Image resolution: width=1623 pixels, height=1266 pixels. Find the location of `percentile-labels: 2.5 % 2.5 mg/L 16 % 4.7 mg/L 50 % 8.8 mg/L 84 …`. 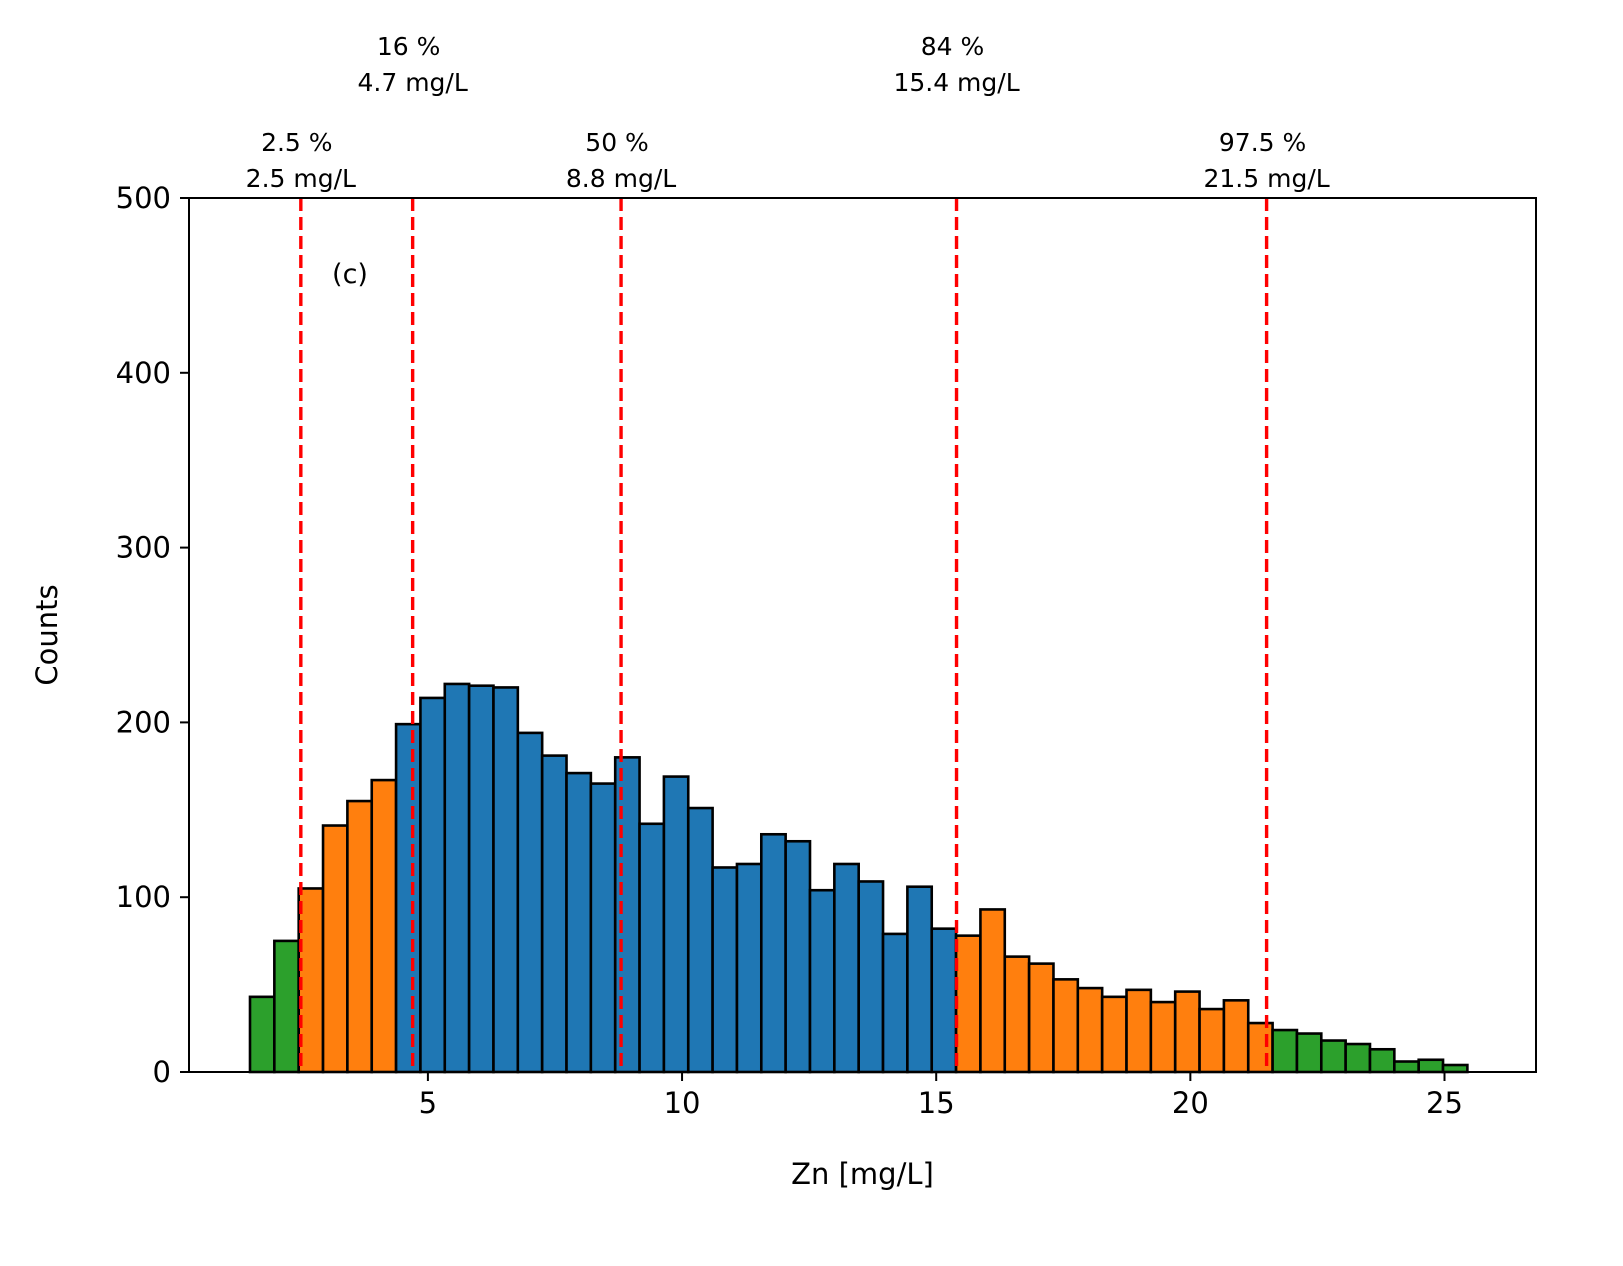

percentile-labels: 2.5 % 2.5 mg/L 16 % 4.7 mg/L 50 % 8.8 mg/L 84 … is located at coordinates (788, 112).